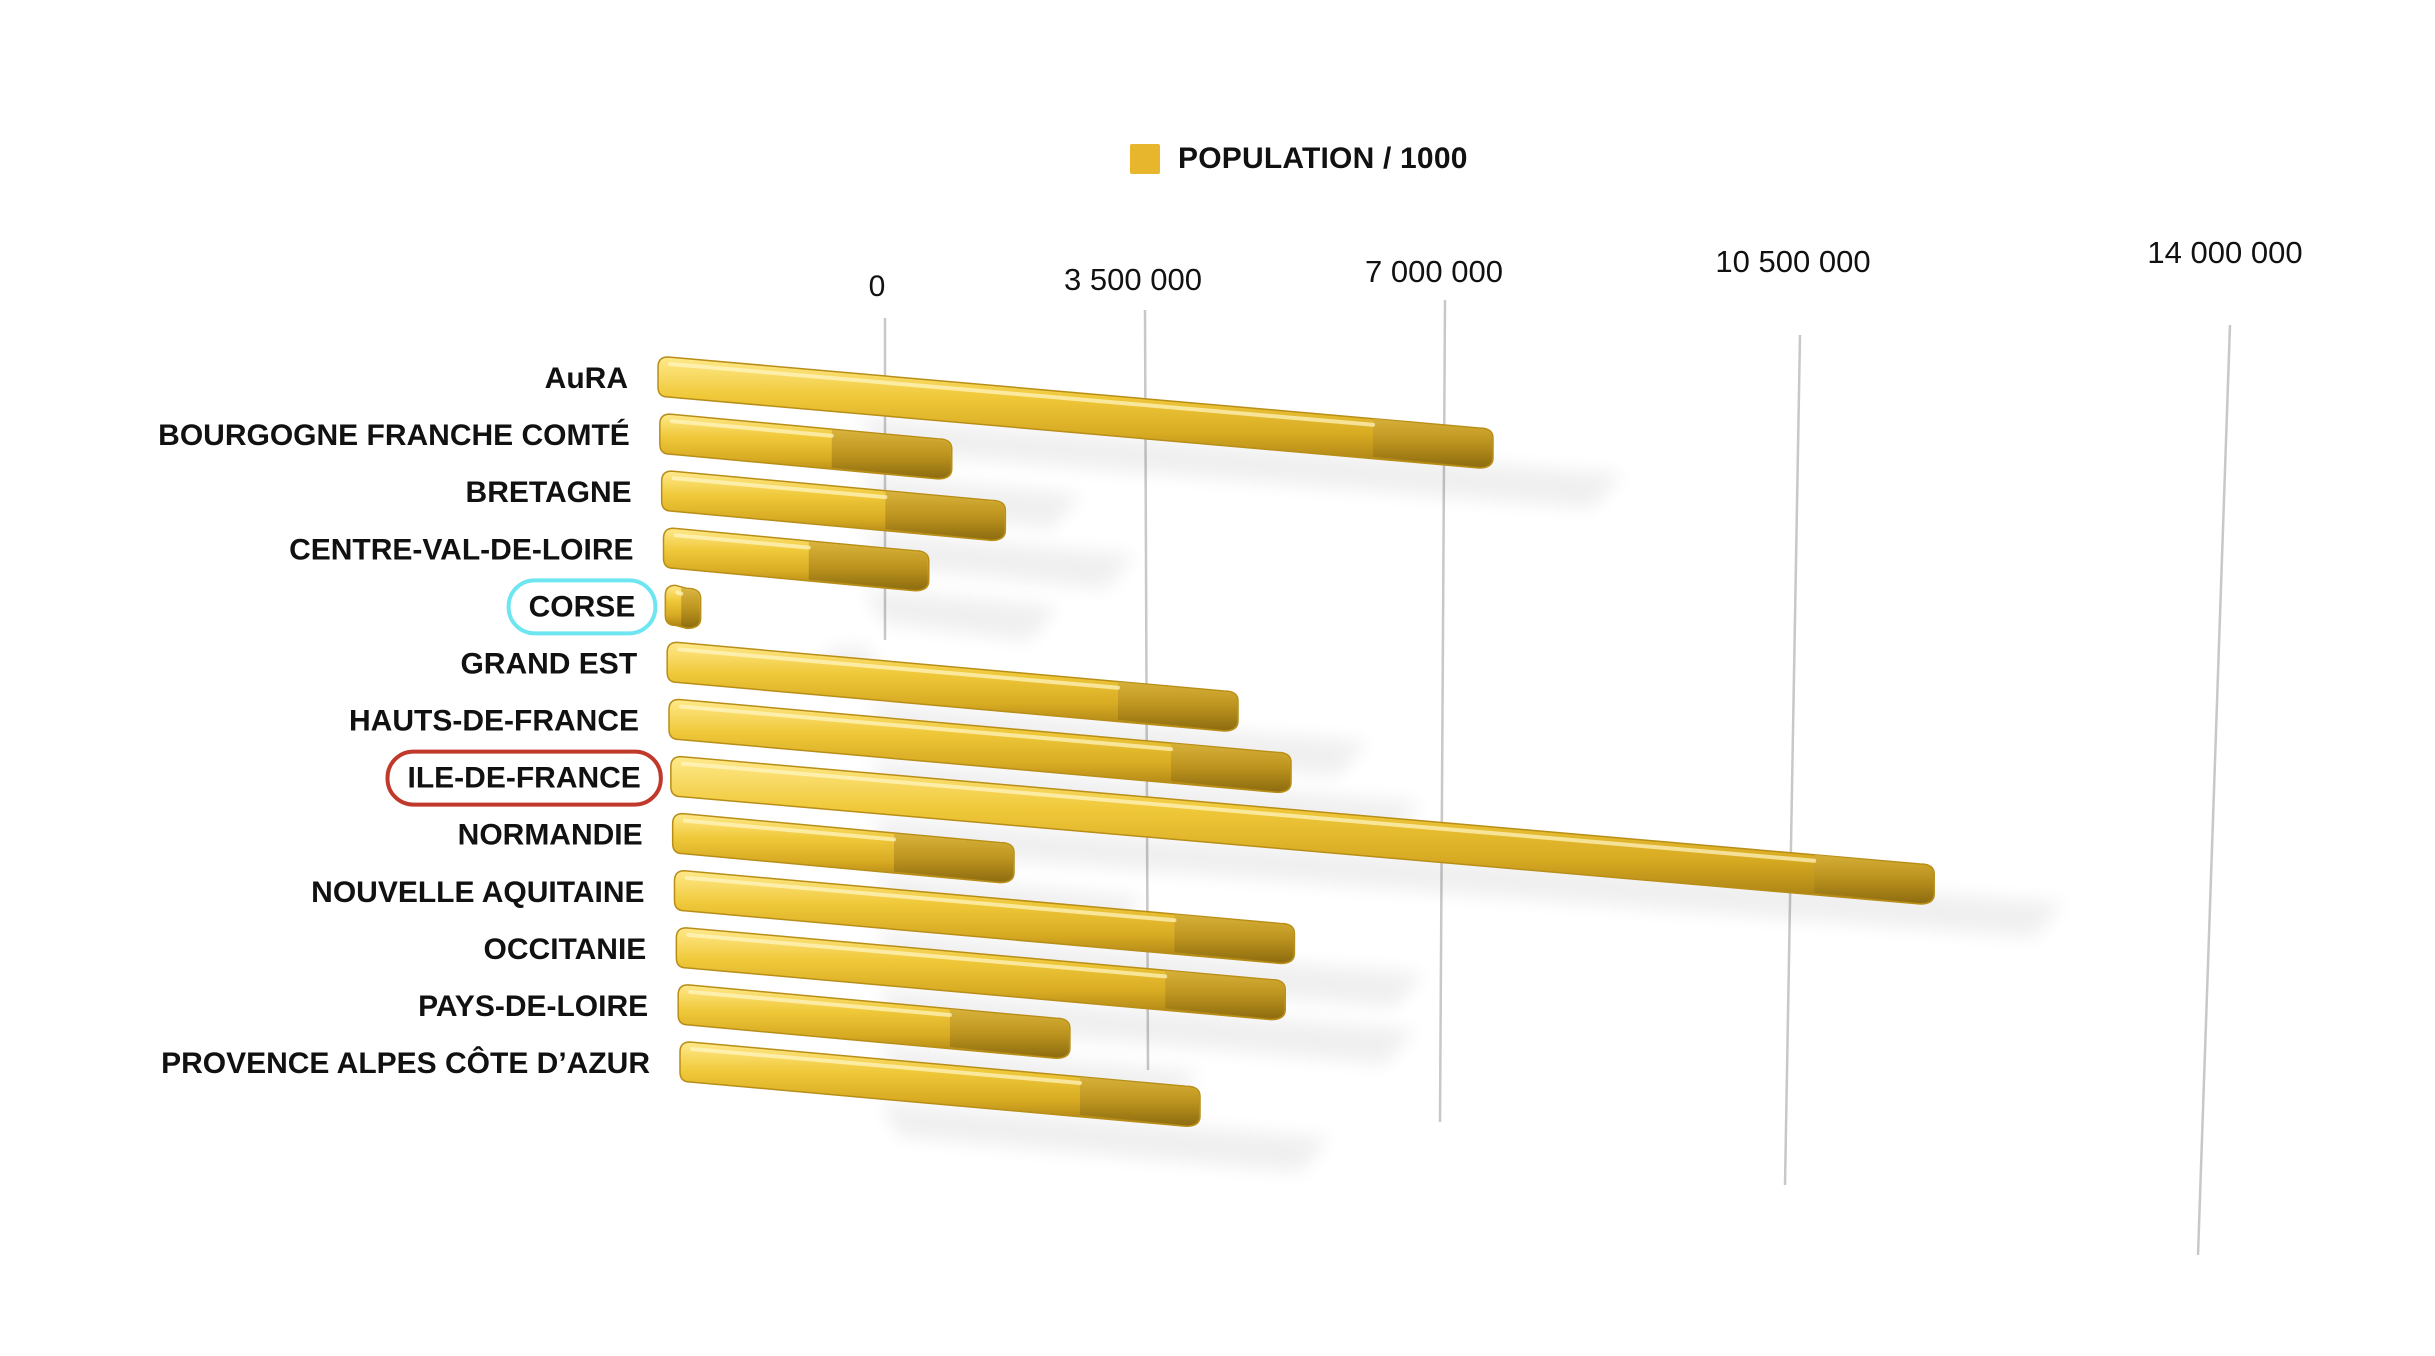 This screenshot has width=2435, height=1356. I want to click on x-tick-label: 10 500 000, so click(1792, 261).